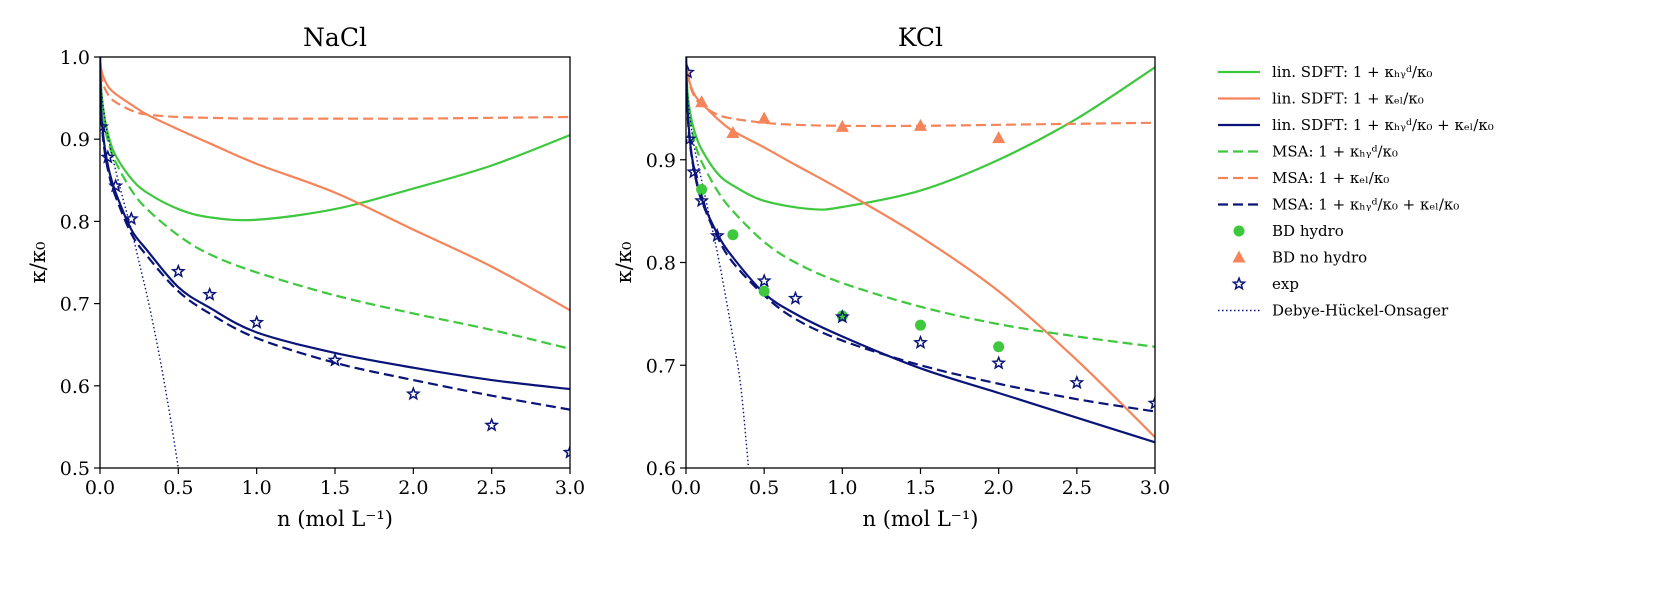 The width and height of the screenshot is (1661, 593). What do you see at coordinates (75, 469) in the screenshot?
I see `y-tick-label: 0.5` at bounding box center [75, 469].